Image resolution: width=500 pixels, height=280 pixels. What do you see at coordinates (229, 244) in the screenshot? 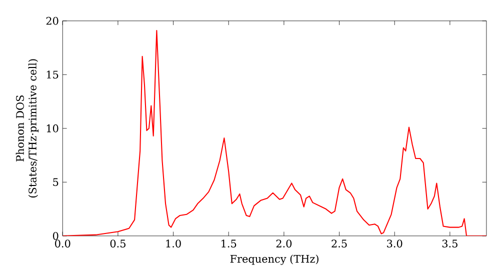
I see `x-tick-label: 1.5` at bounding box center [229, 244].